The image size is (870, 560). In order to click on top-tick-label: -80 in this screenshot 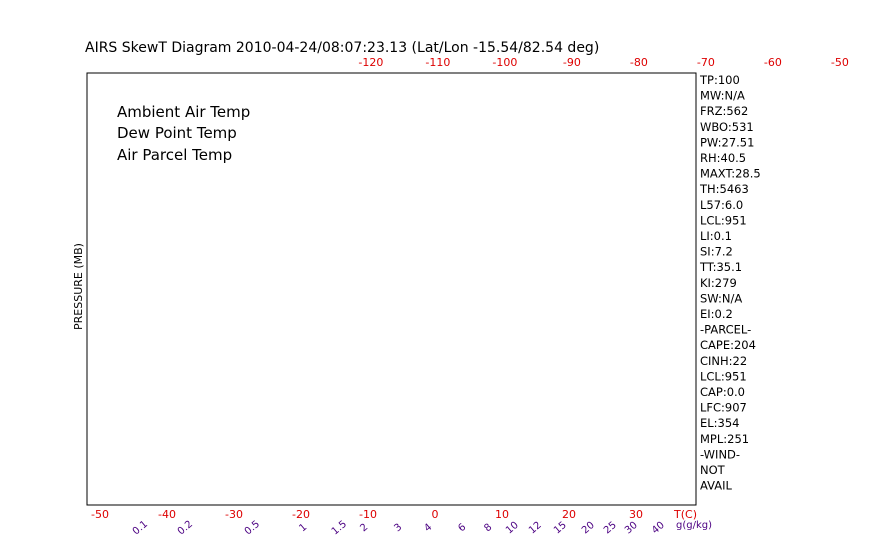, I will do `click(639, 62)`.